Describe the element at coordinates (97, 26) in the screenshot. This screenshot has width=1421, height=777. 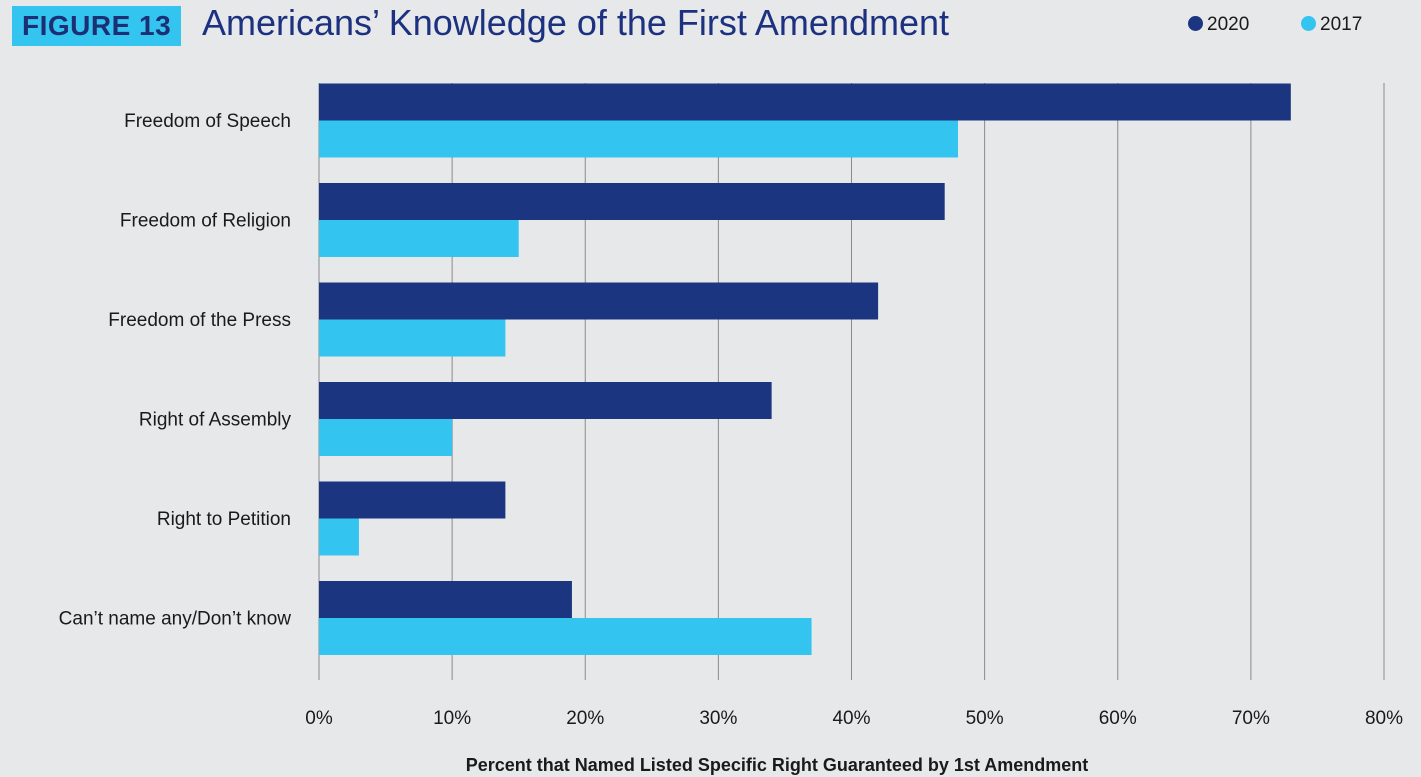
I see `figure-label: FIGURE 13` at that location.